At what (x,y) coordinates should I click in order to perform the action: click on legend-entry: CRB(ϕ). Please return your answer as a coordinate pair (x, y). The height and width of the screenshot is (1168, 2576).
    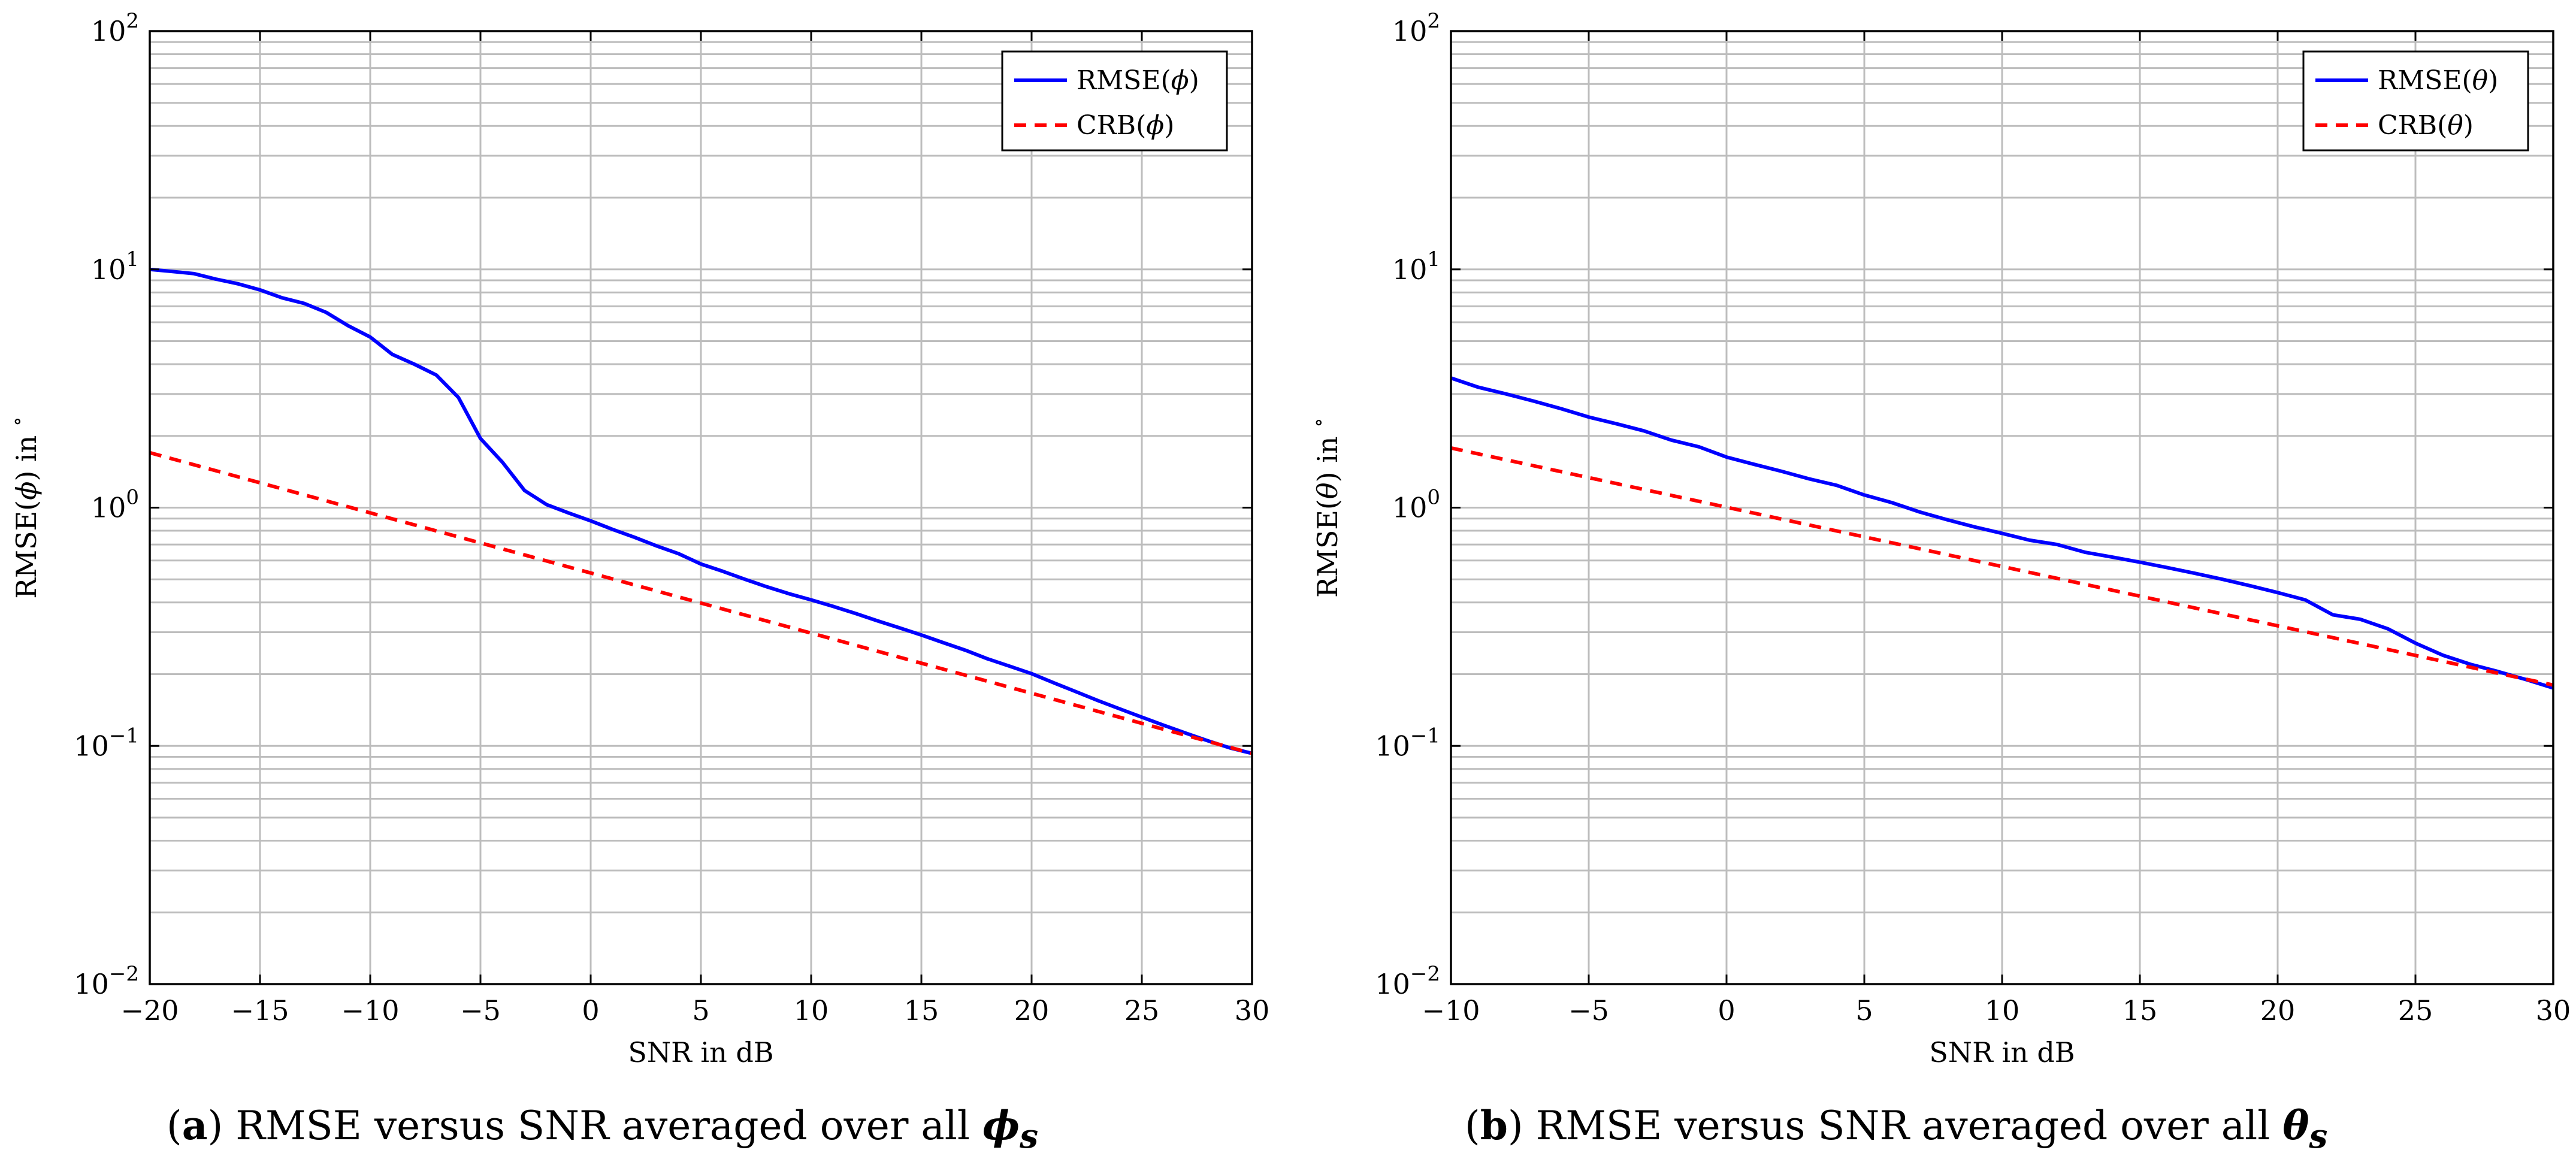
    Looking at the image, I should click on (1125, 126).